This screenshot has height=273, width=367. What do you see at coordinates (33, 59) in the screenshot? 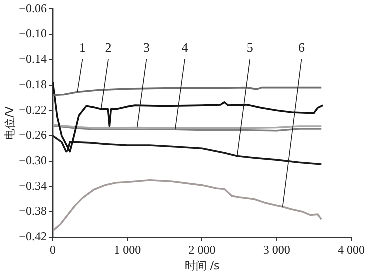
I see `y-tick-label: −0.14` at bounding box center [33, 59].